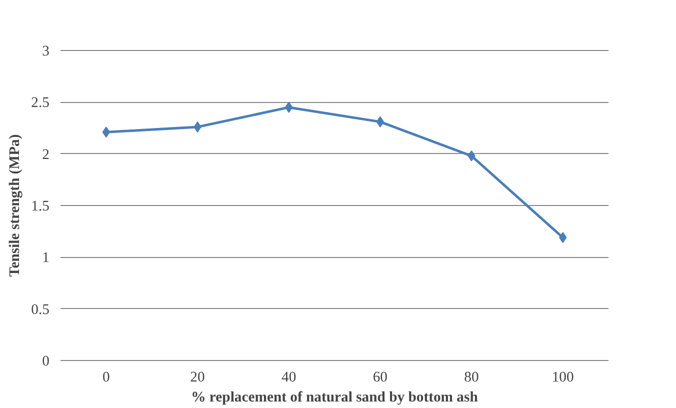 This screenshot has width=676, height=408. Describe the element at coordinates (334, 398) in the screenshot. I see `x-axis-title: % replacement of natural sand by bottom ash` at that location.